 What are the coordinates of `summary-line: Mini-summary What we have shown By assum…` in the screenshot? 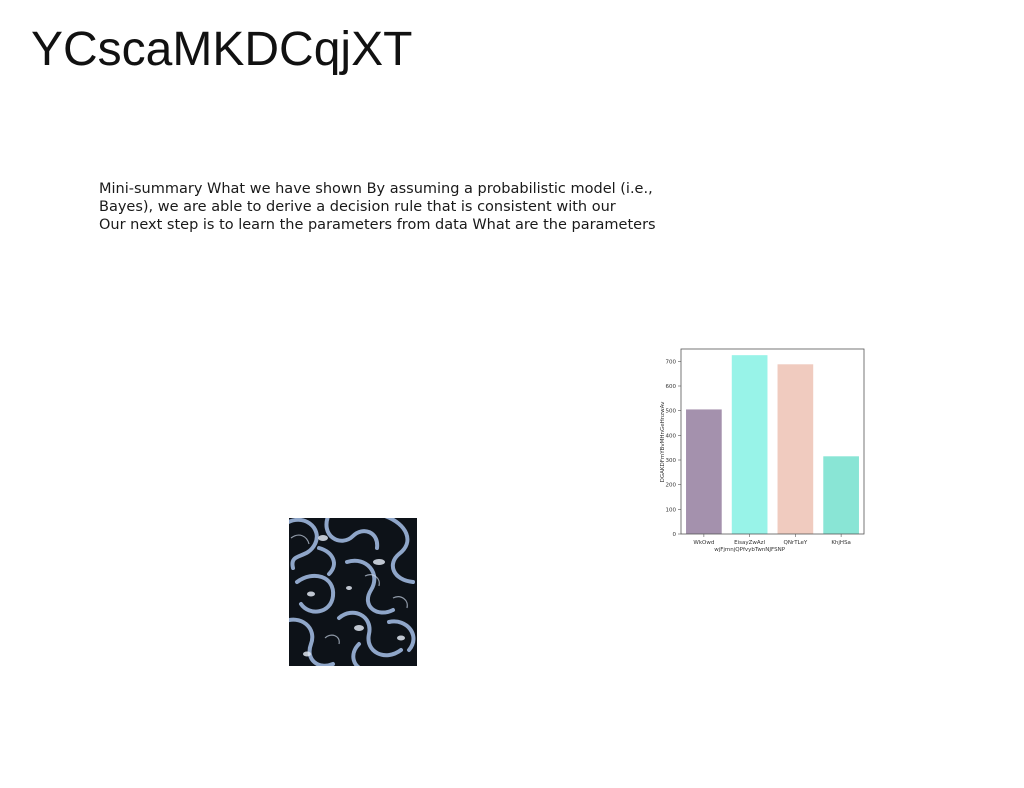 It's located at (376, 189).